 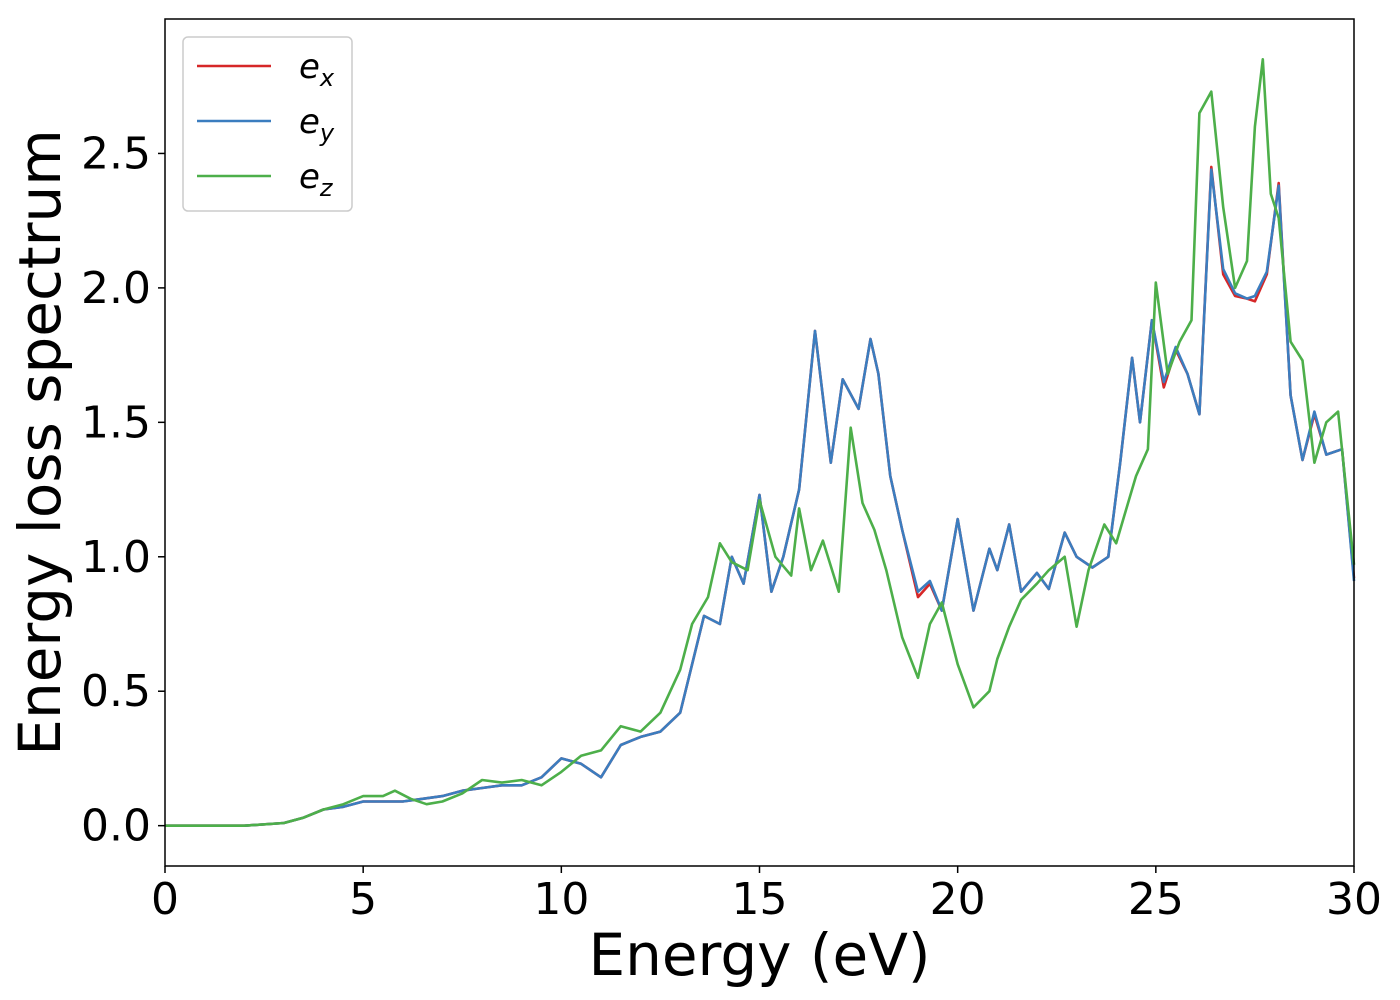 What do you see at coordinates (1156, 899) in the screenshot?
I see `x-tick-label: 25` at bounding box center [1156, 899].